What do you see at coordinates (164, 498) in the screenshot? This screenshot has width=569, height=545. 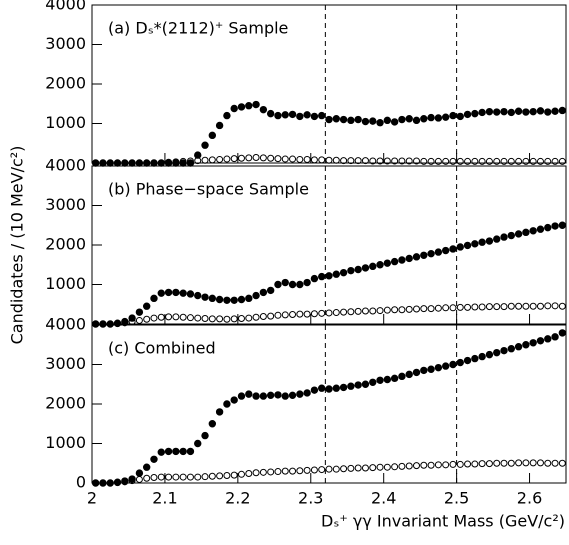 I see `x-tick-label: 2.1` at bounding box center [164, 498].